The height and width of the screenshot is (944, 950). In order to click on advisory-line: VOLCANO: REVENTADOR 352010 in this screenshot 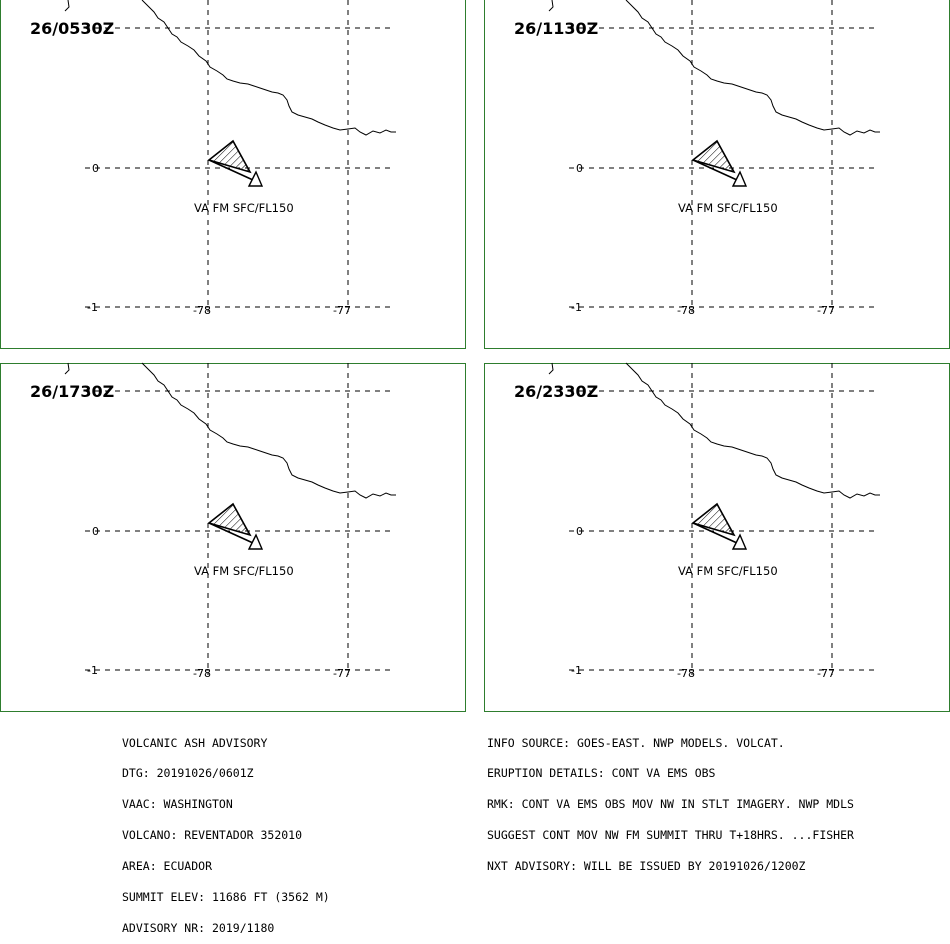, I will do `click(212, 835)`.